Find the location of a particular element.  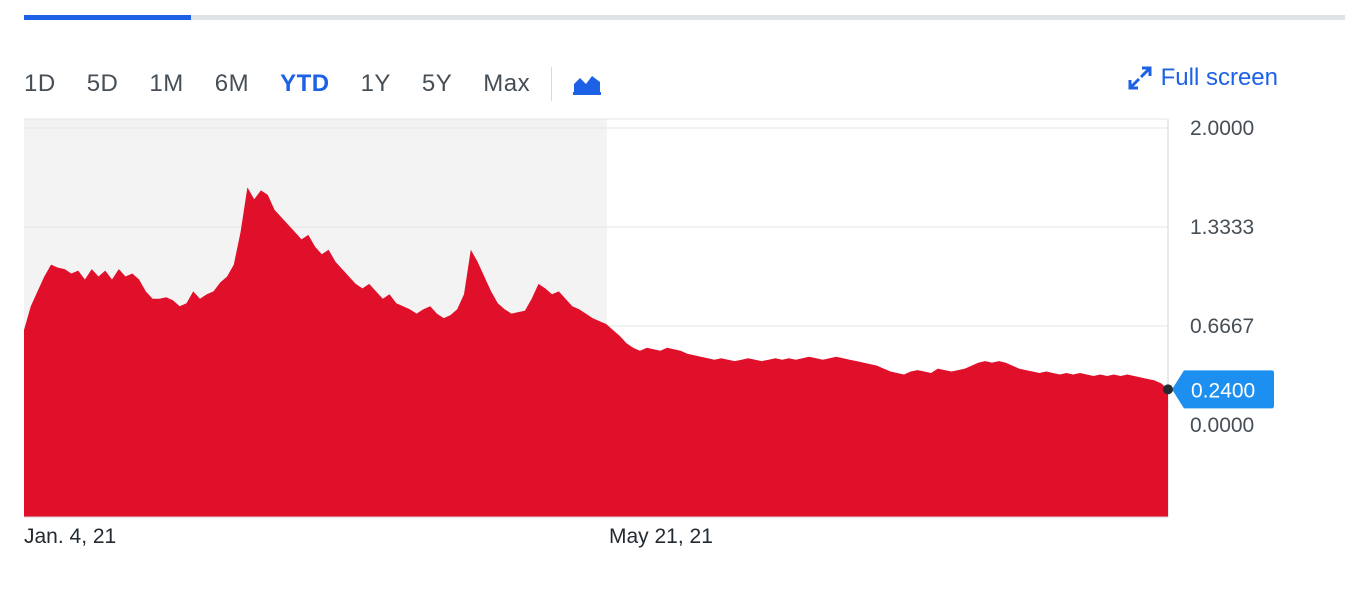

y-tick-label: 2.0000 is located at coordinates (1222, 128).